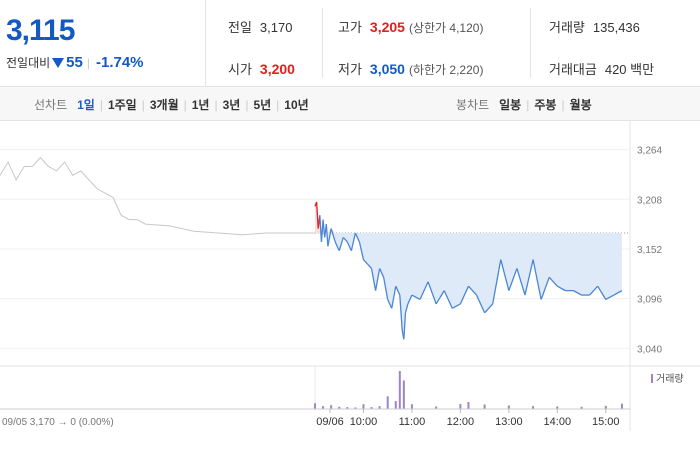 The image size is (700, 455). What do you see at coordinates (350, 104) in the screenshot?
I see `chart-tabs: 선차트 1일 | 1주일 | 3개월 | 1년 | 3년 | 5년 | 10년 봉차트 일봉 | 주봉 | 월봉` at bounding box center [350, 104].